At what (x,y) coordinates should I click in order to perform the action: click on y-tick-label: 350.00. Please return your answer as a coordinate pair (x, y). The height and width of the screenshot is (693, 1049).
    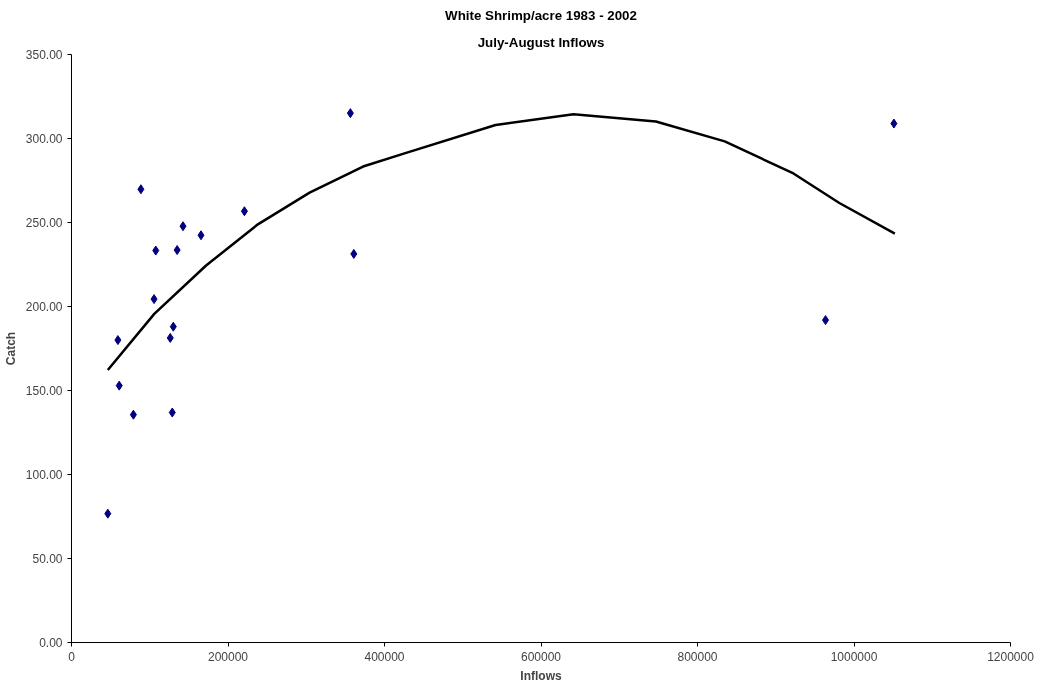
    Looking at the image, I should click on (44, 55).